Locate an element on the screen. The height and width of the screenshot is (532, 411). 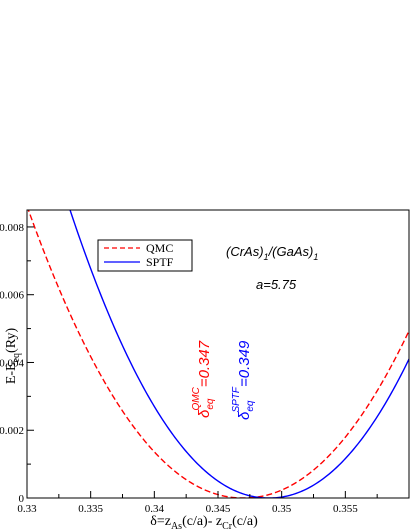
x-axis-ticks: 0.33 0.335 0.34 0.345 0.35 0.355 is located at coordinates (197, 503).